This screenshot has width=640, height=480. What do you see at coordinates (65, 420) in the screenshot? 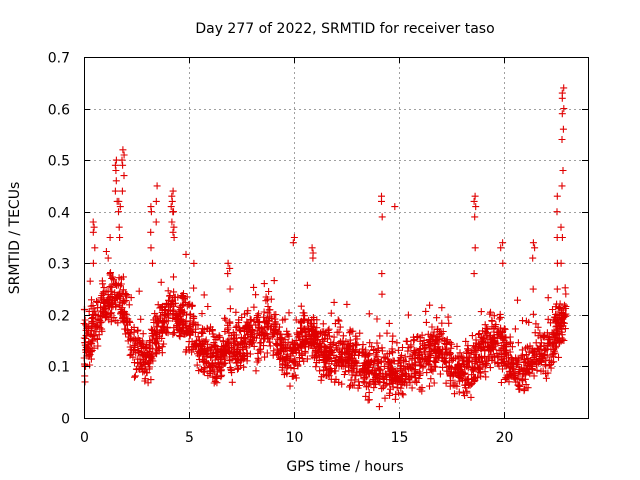
I see `y-tick-label: 0` at bounding box center [65, 420].